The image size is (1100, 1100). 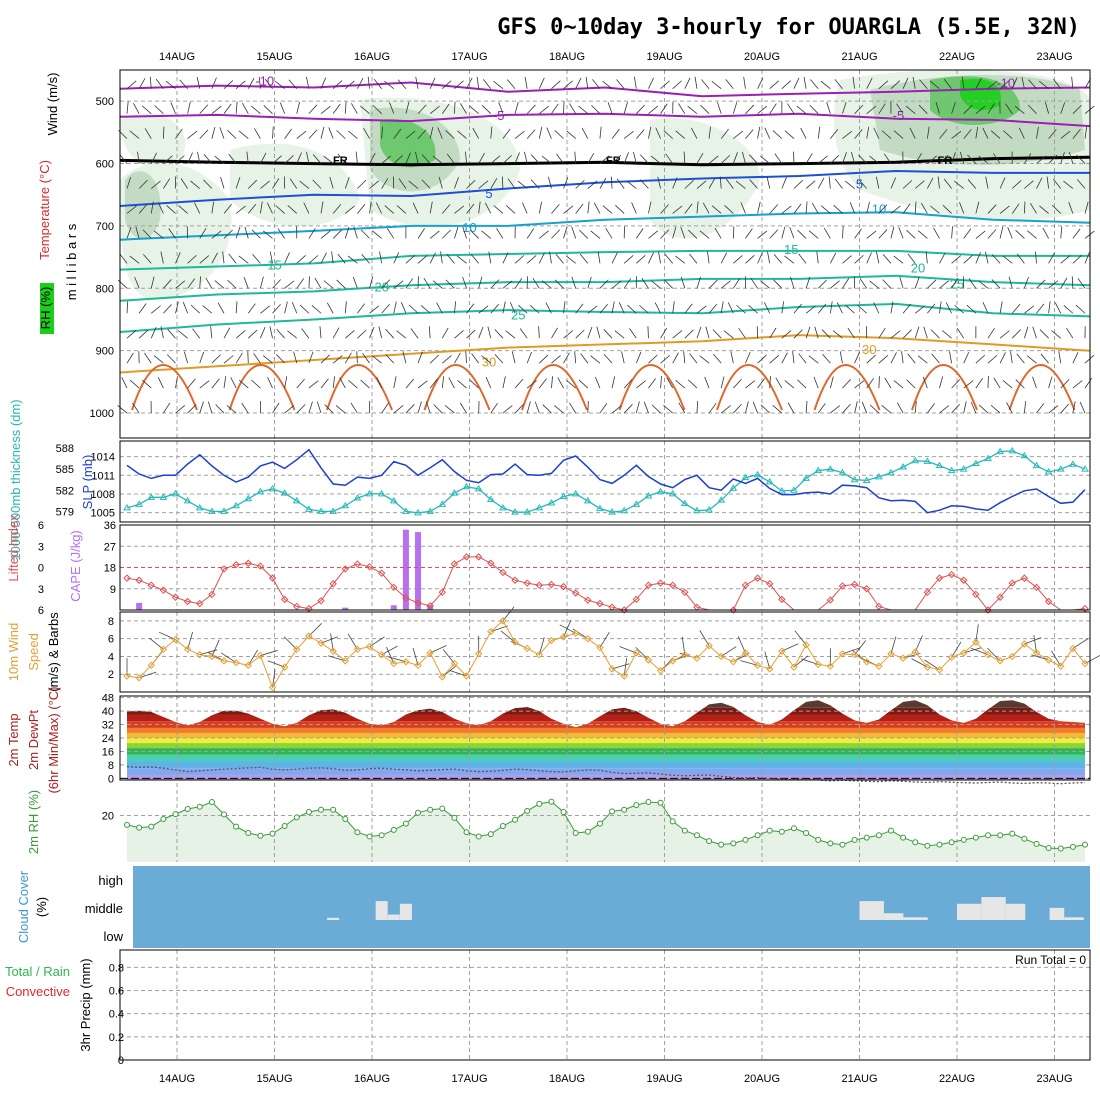 What do you see at coordinates (791, 249) in the screenshot?
I see `isotherm-label: 15` at bounding box center [791, 249].